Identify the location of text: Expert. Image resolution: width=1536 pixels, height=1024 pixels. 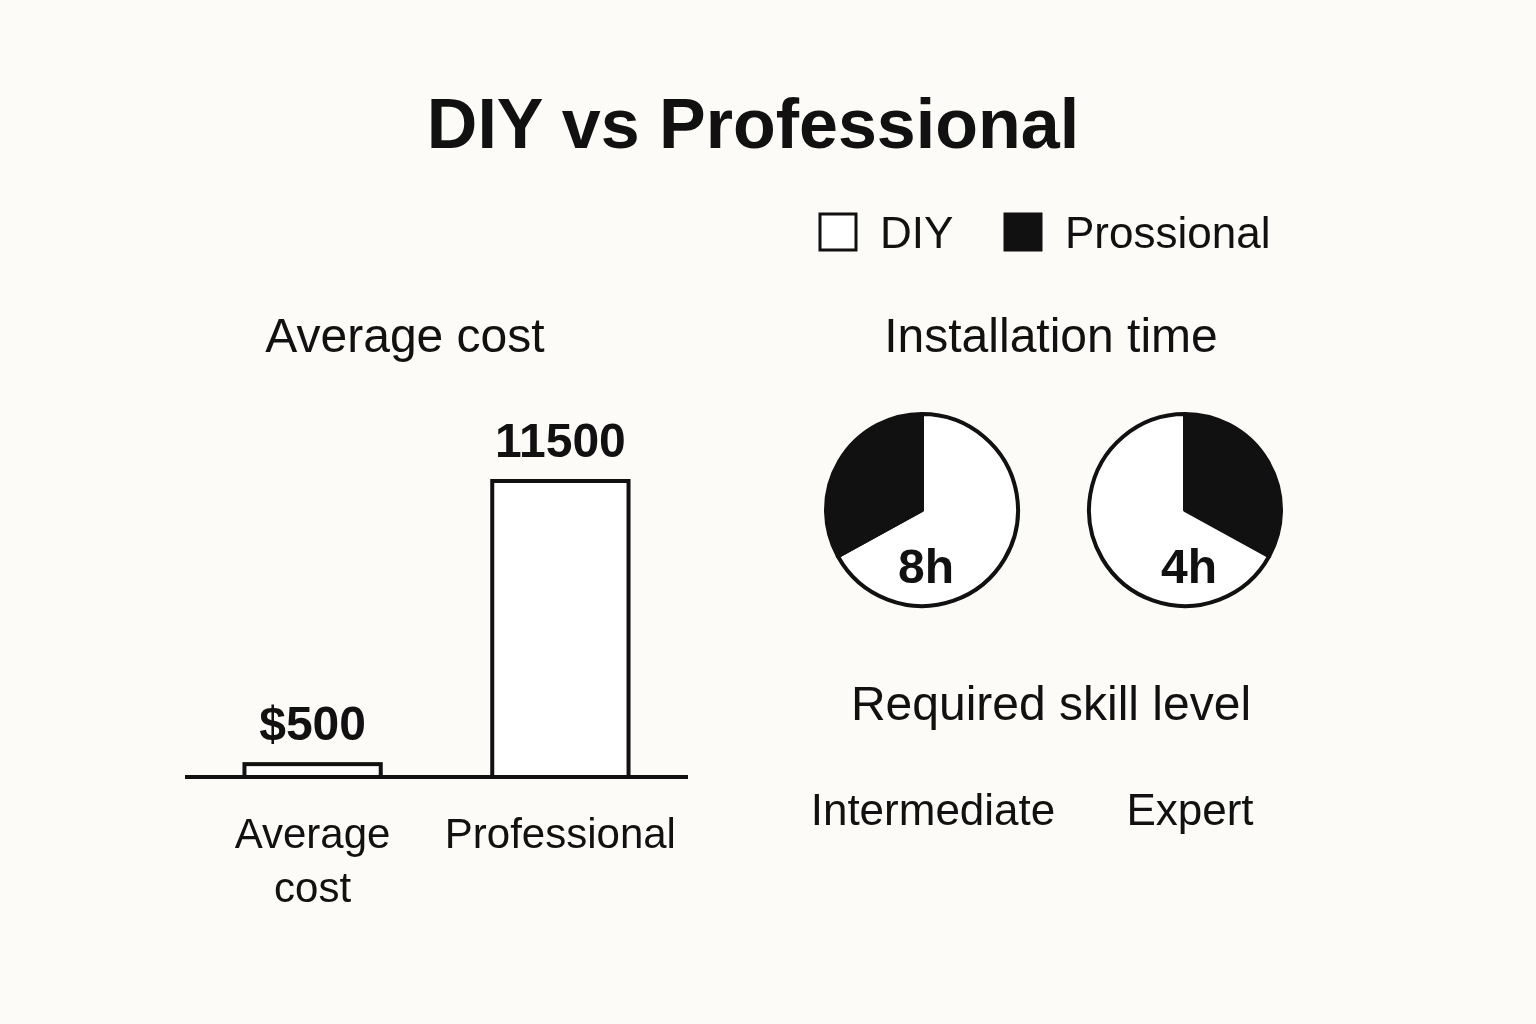
(1190, 809).